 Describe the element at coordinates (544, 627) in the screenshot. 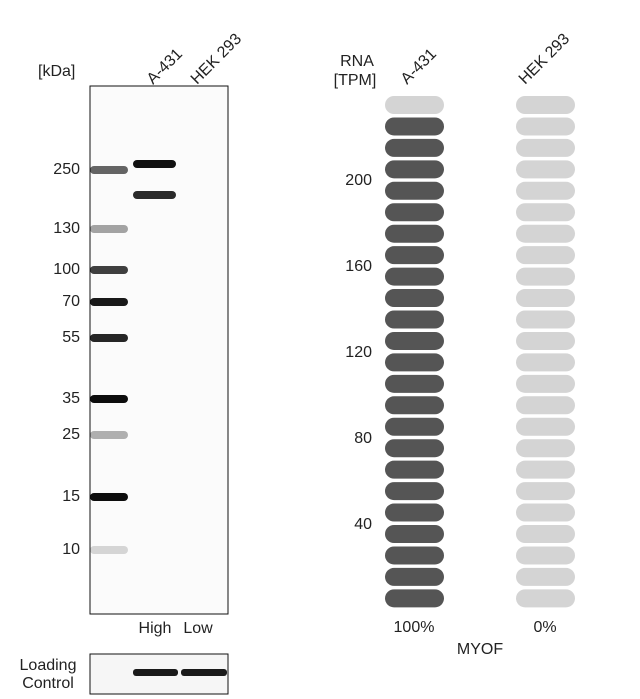

I see `percent-label: 0%` at that location.